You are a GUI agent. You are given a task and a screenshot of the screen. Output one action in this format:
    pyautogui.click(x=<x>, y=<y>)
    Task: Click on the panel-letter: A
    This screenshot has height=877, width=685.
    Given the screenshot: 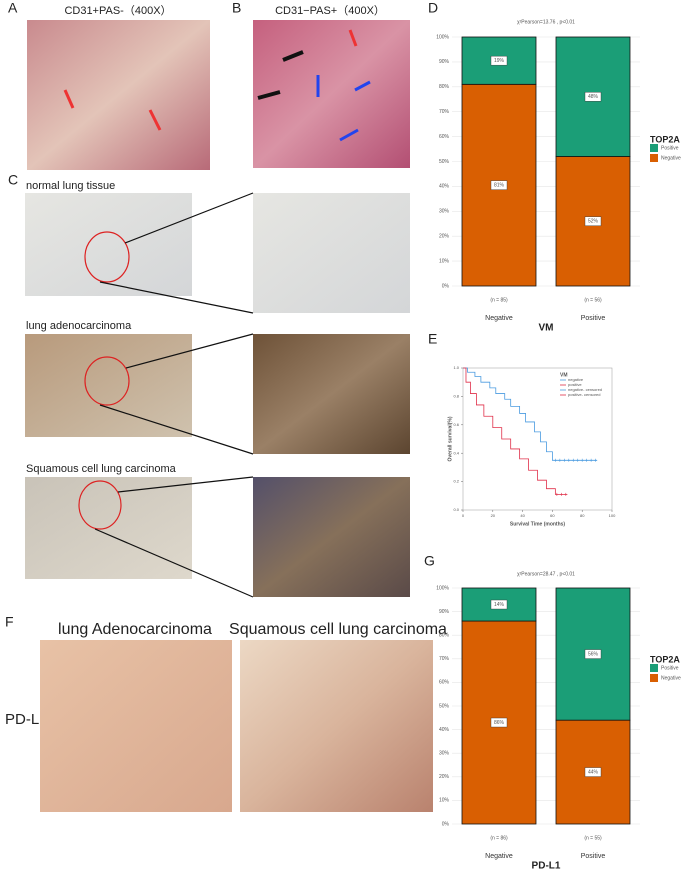 What is the action you would take?
    pyautogui.click(x=13, y=8)
    